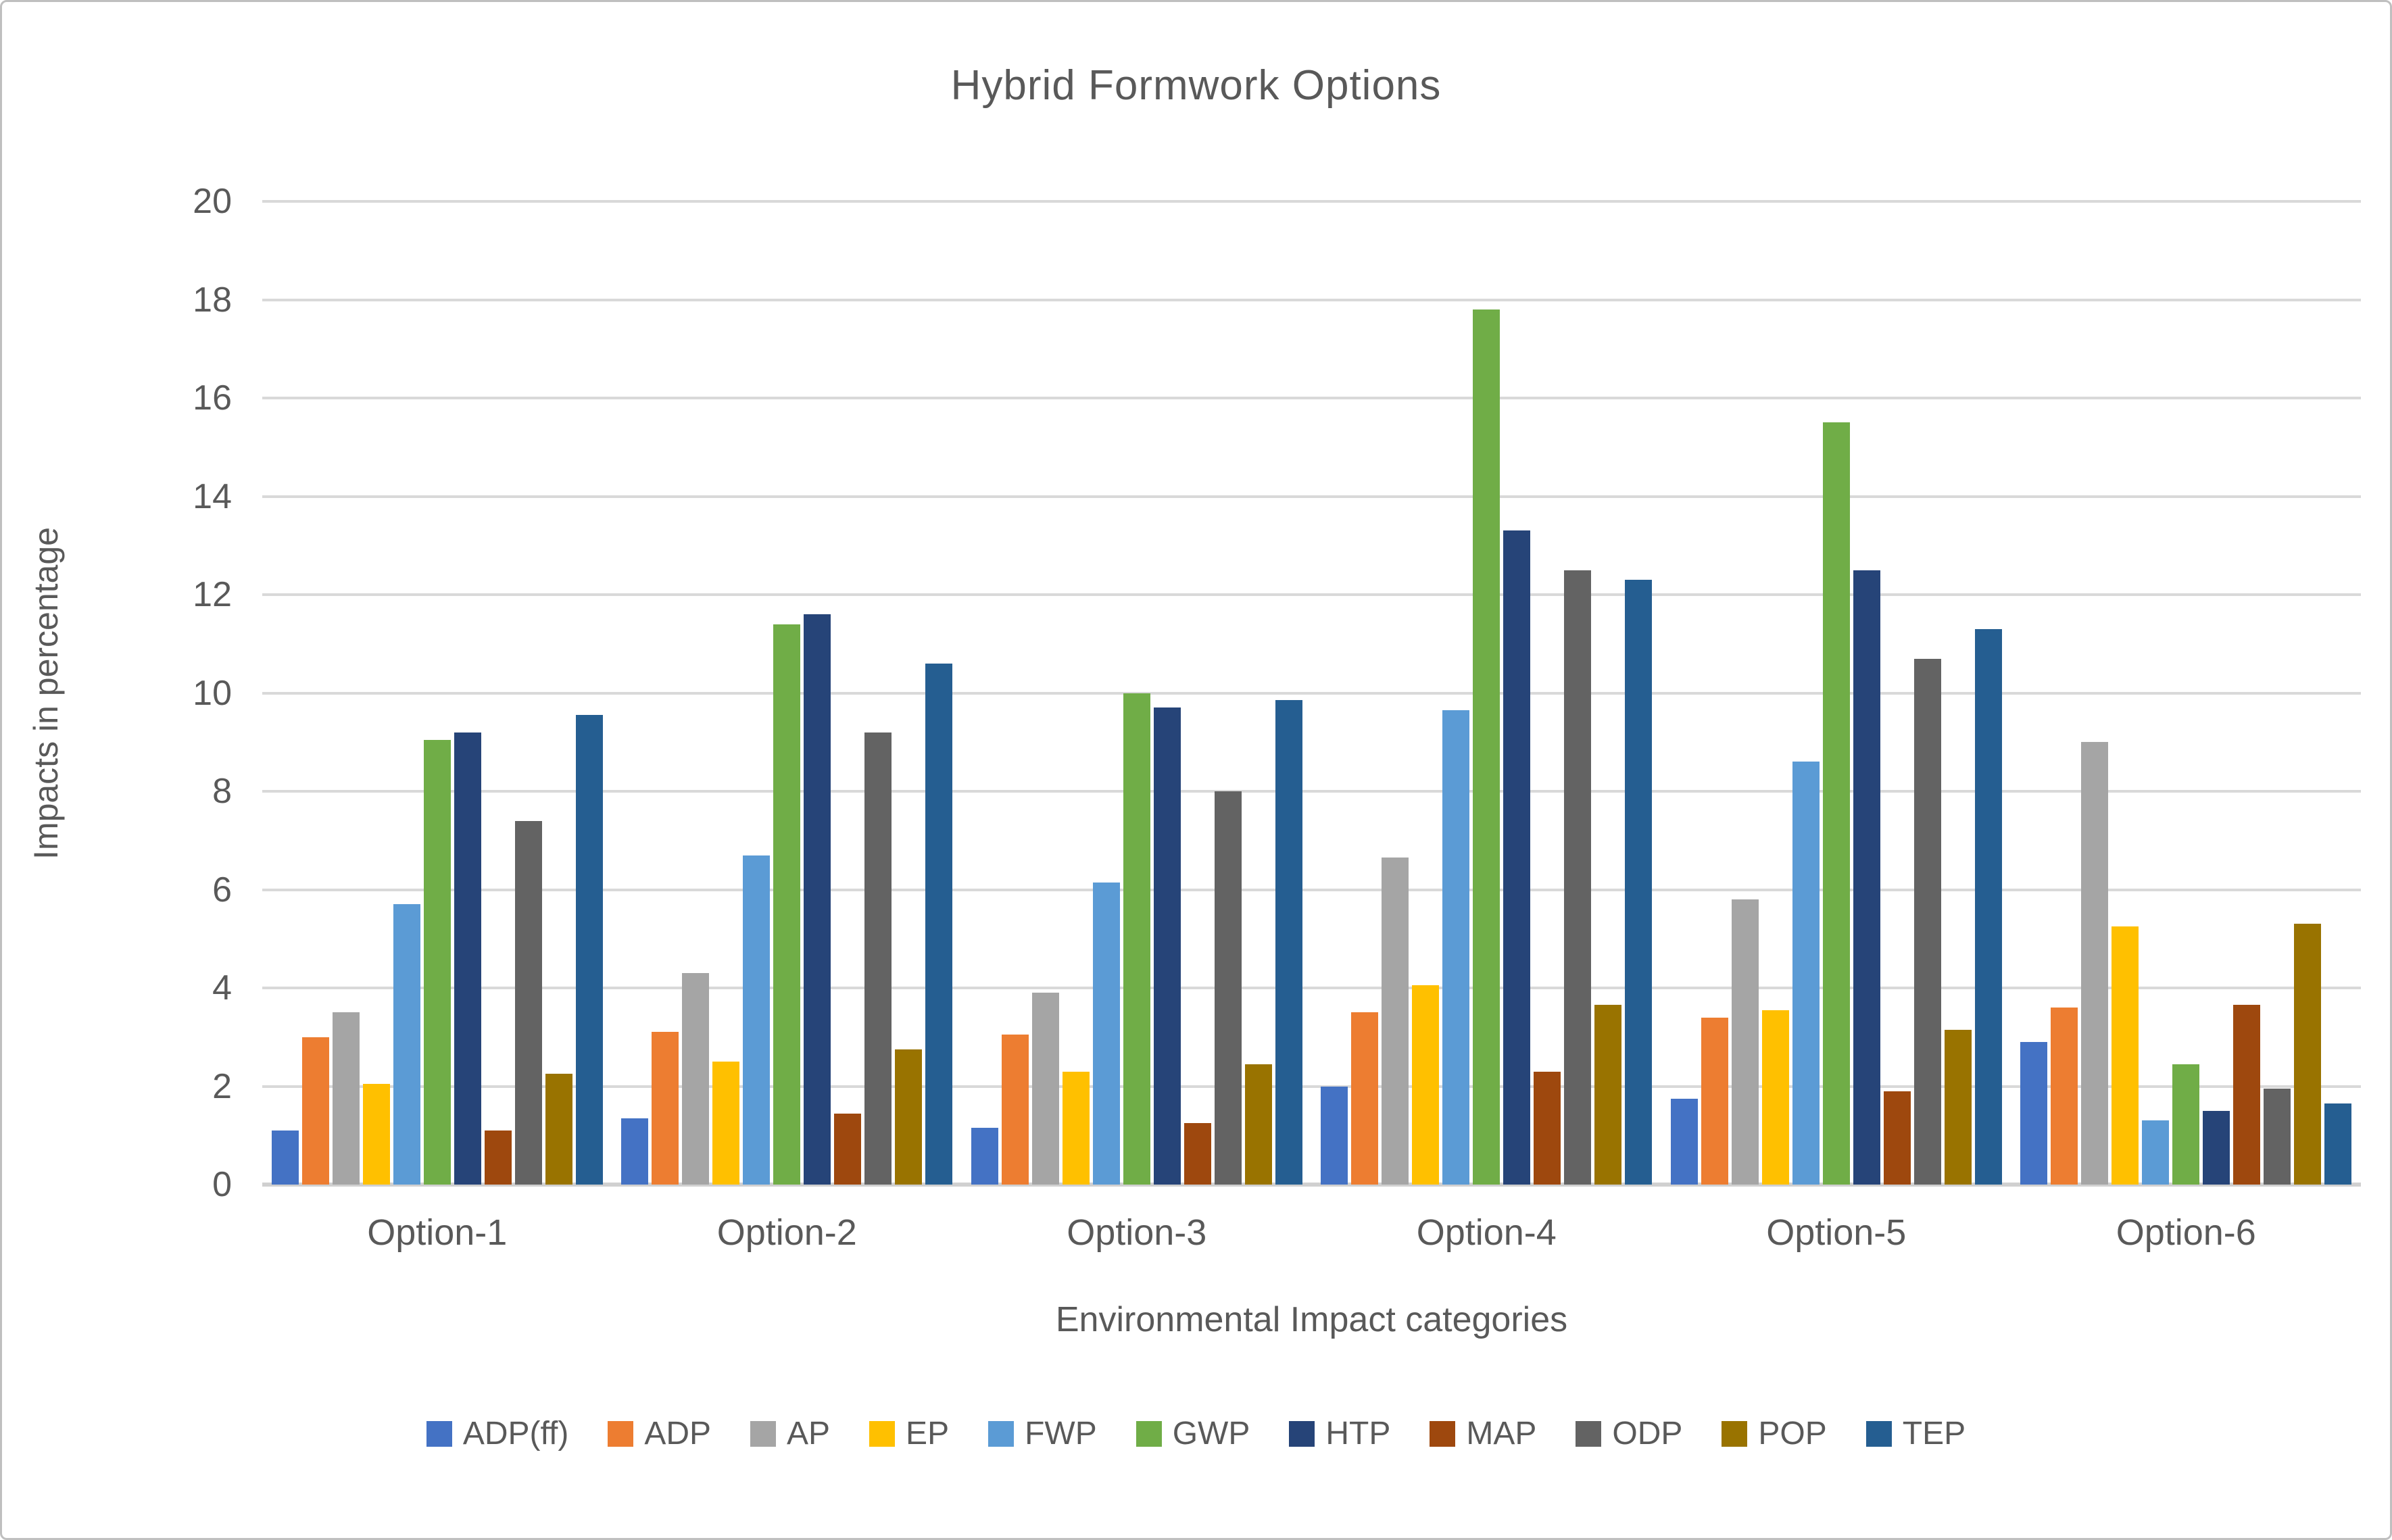 The height and width of the screenshot is (1540, 2392). What do you see at coordinates (635, 1151) in the screenshot?
I see `bar-adp(ff)-option-2` at bounding box center [635, 1151].